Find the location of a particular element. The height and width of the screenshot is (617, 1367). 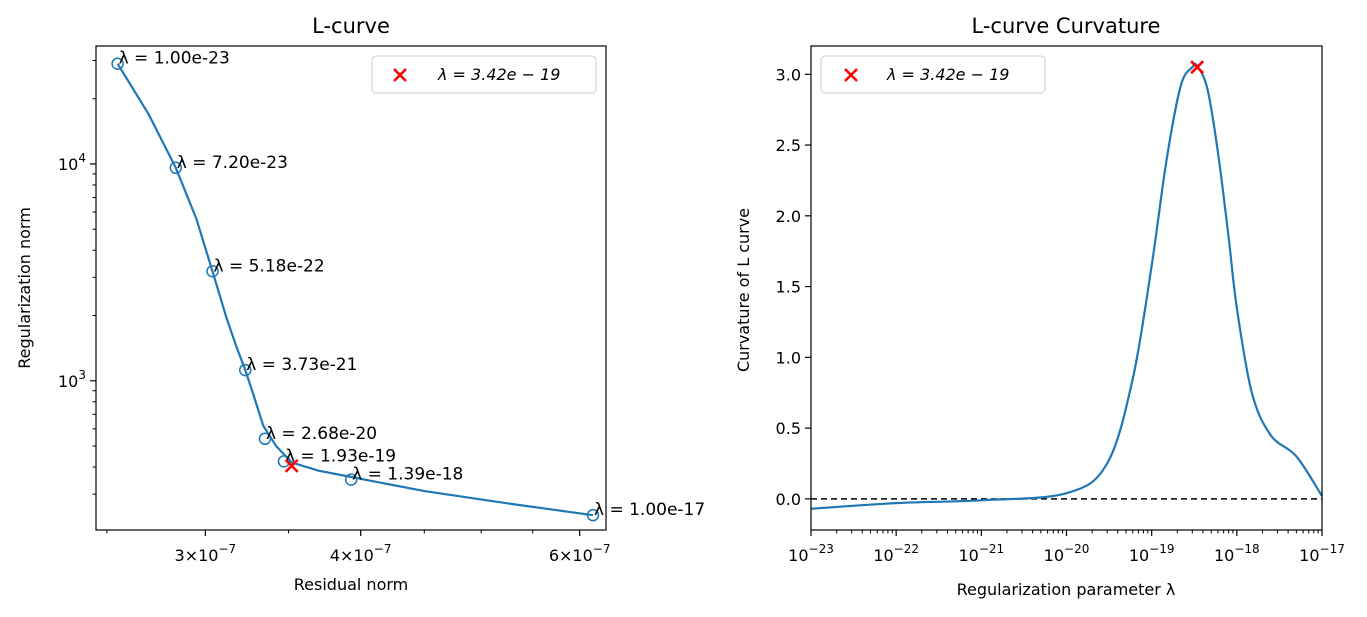

lcurve-legend-marker is located at coordinates (400, 75).